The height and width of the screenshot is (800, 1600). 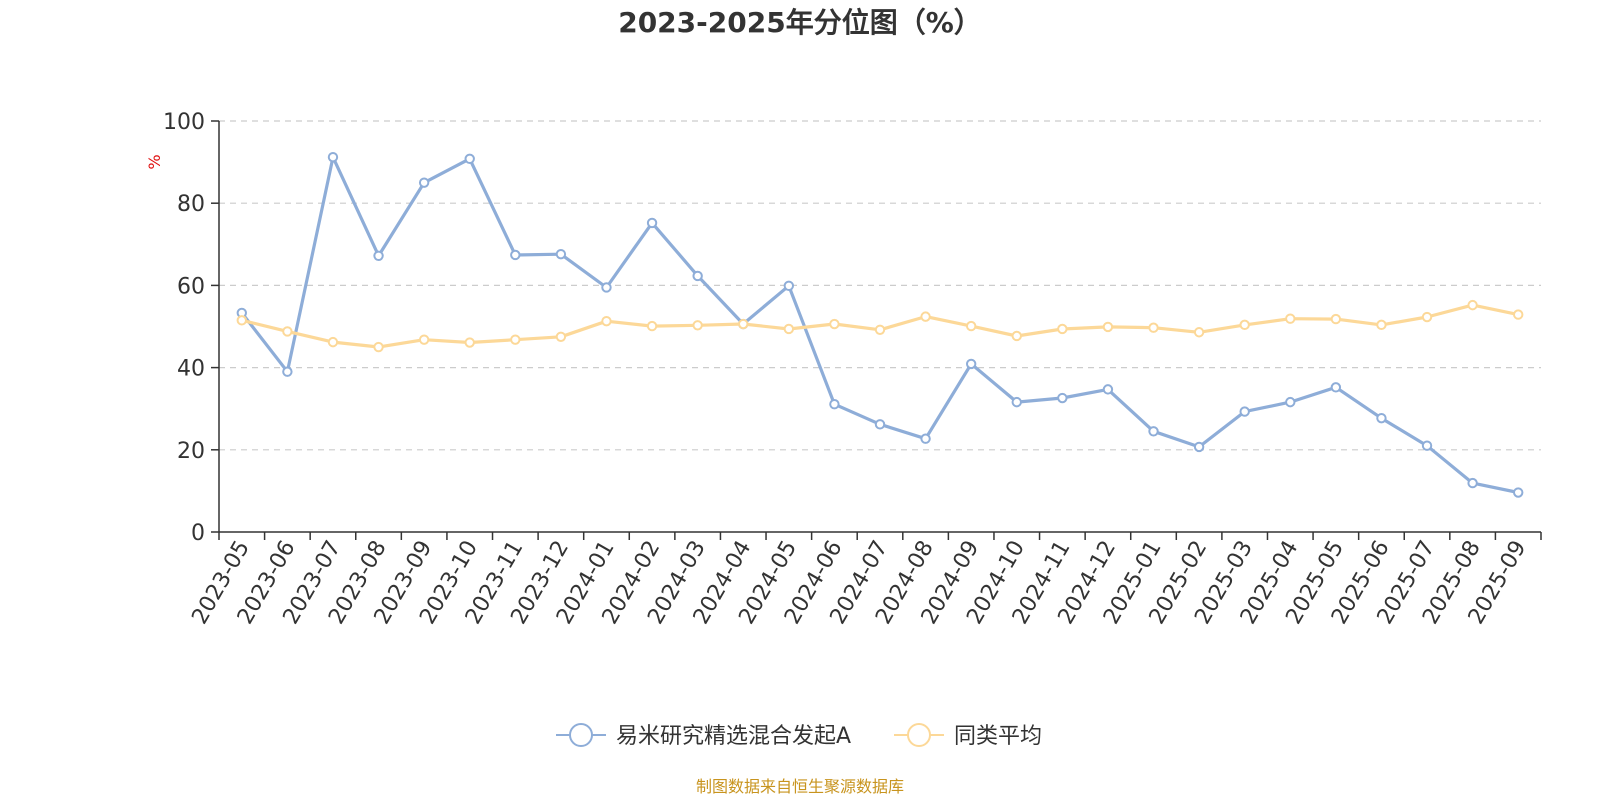 I want to click on legend: 易米研究精选混合发起A 同类平均, so click(x=799, y=736).